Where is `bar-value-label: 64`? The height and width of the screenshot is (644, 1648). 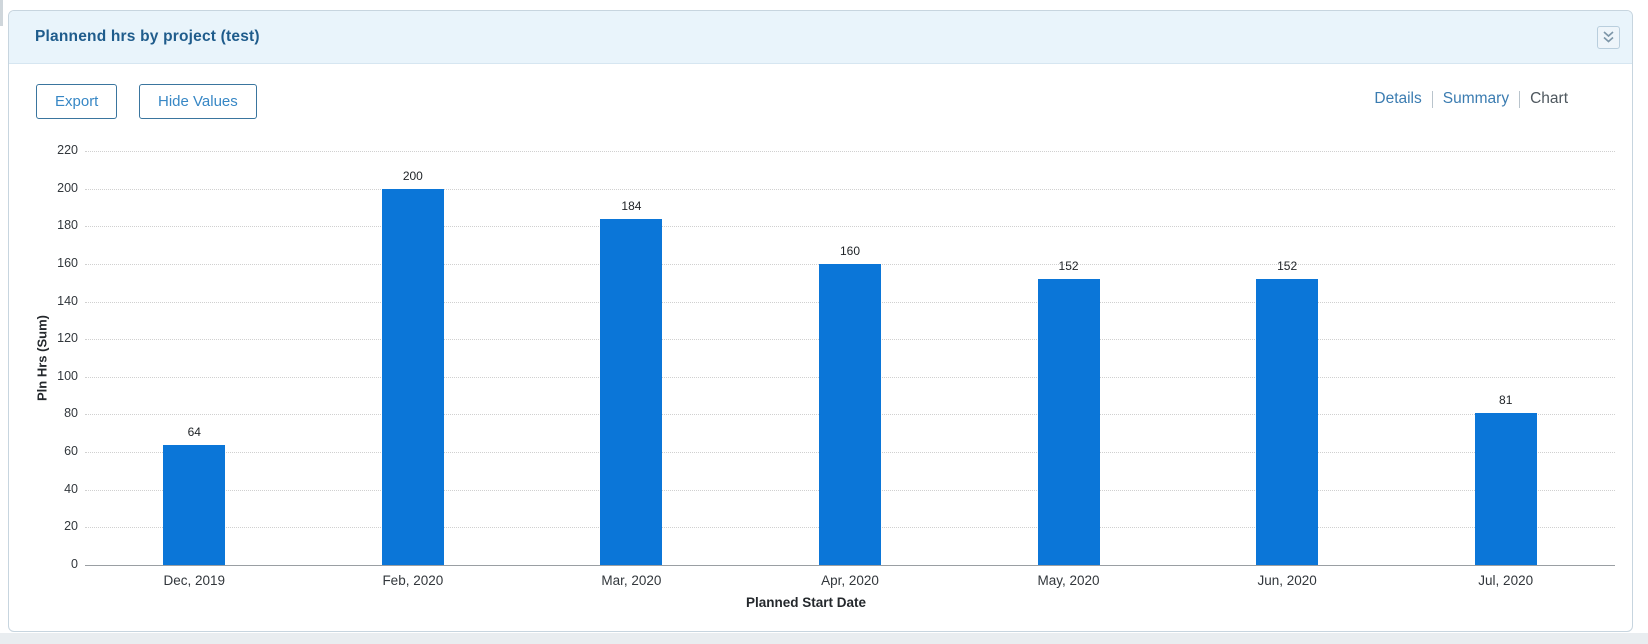
bar-value-label: 64 is located at coordinates (194, 431).